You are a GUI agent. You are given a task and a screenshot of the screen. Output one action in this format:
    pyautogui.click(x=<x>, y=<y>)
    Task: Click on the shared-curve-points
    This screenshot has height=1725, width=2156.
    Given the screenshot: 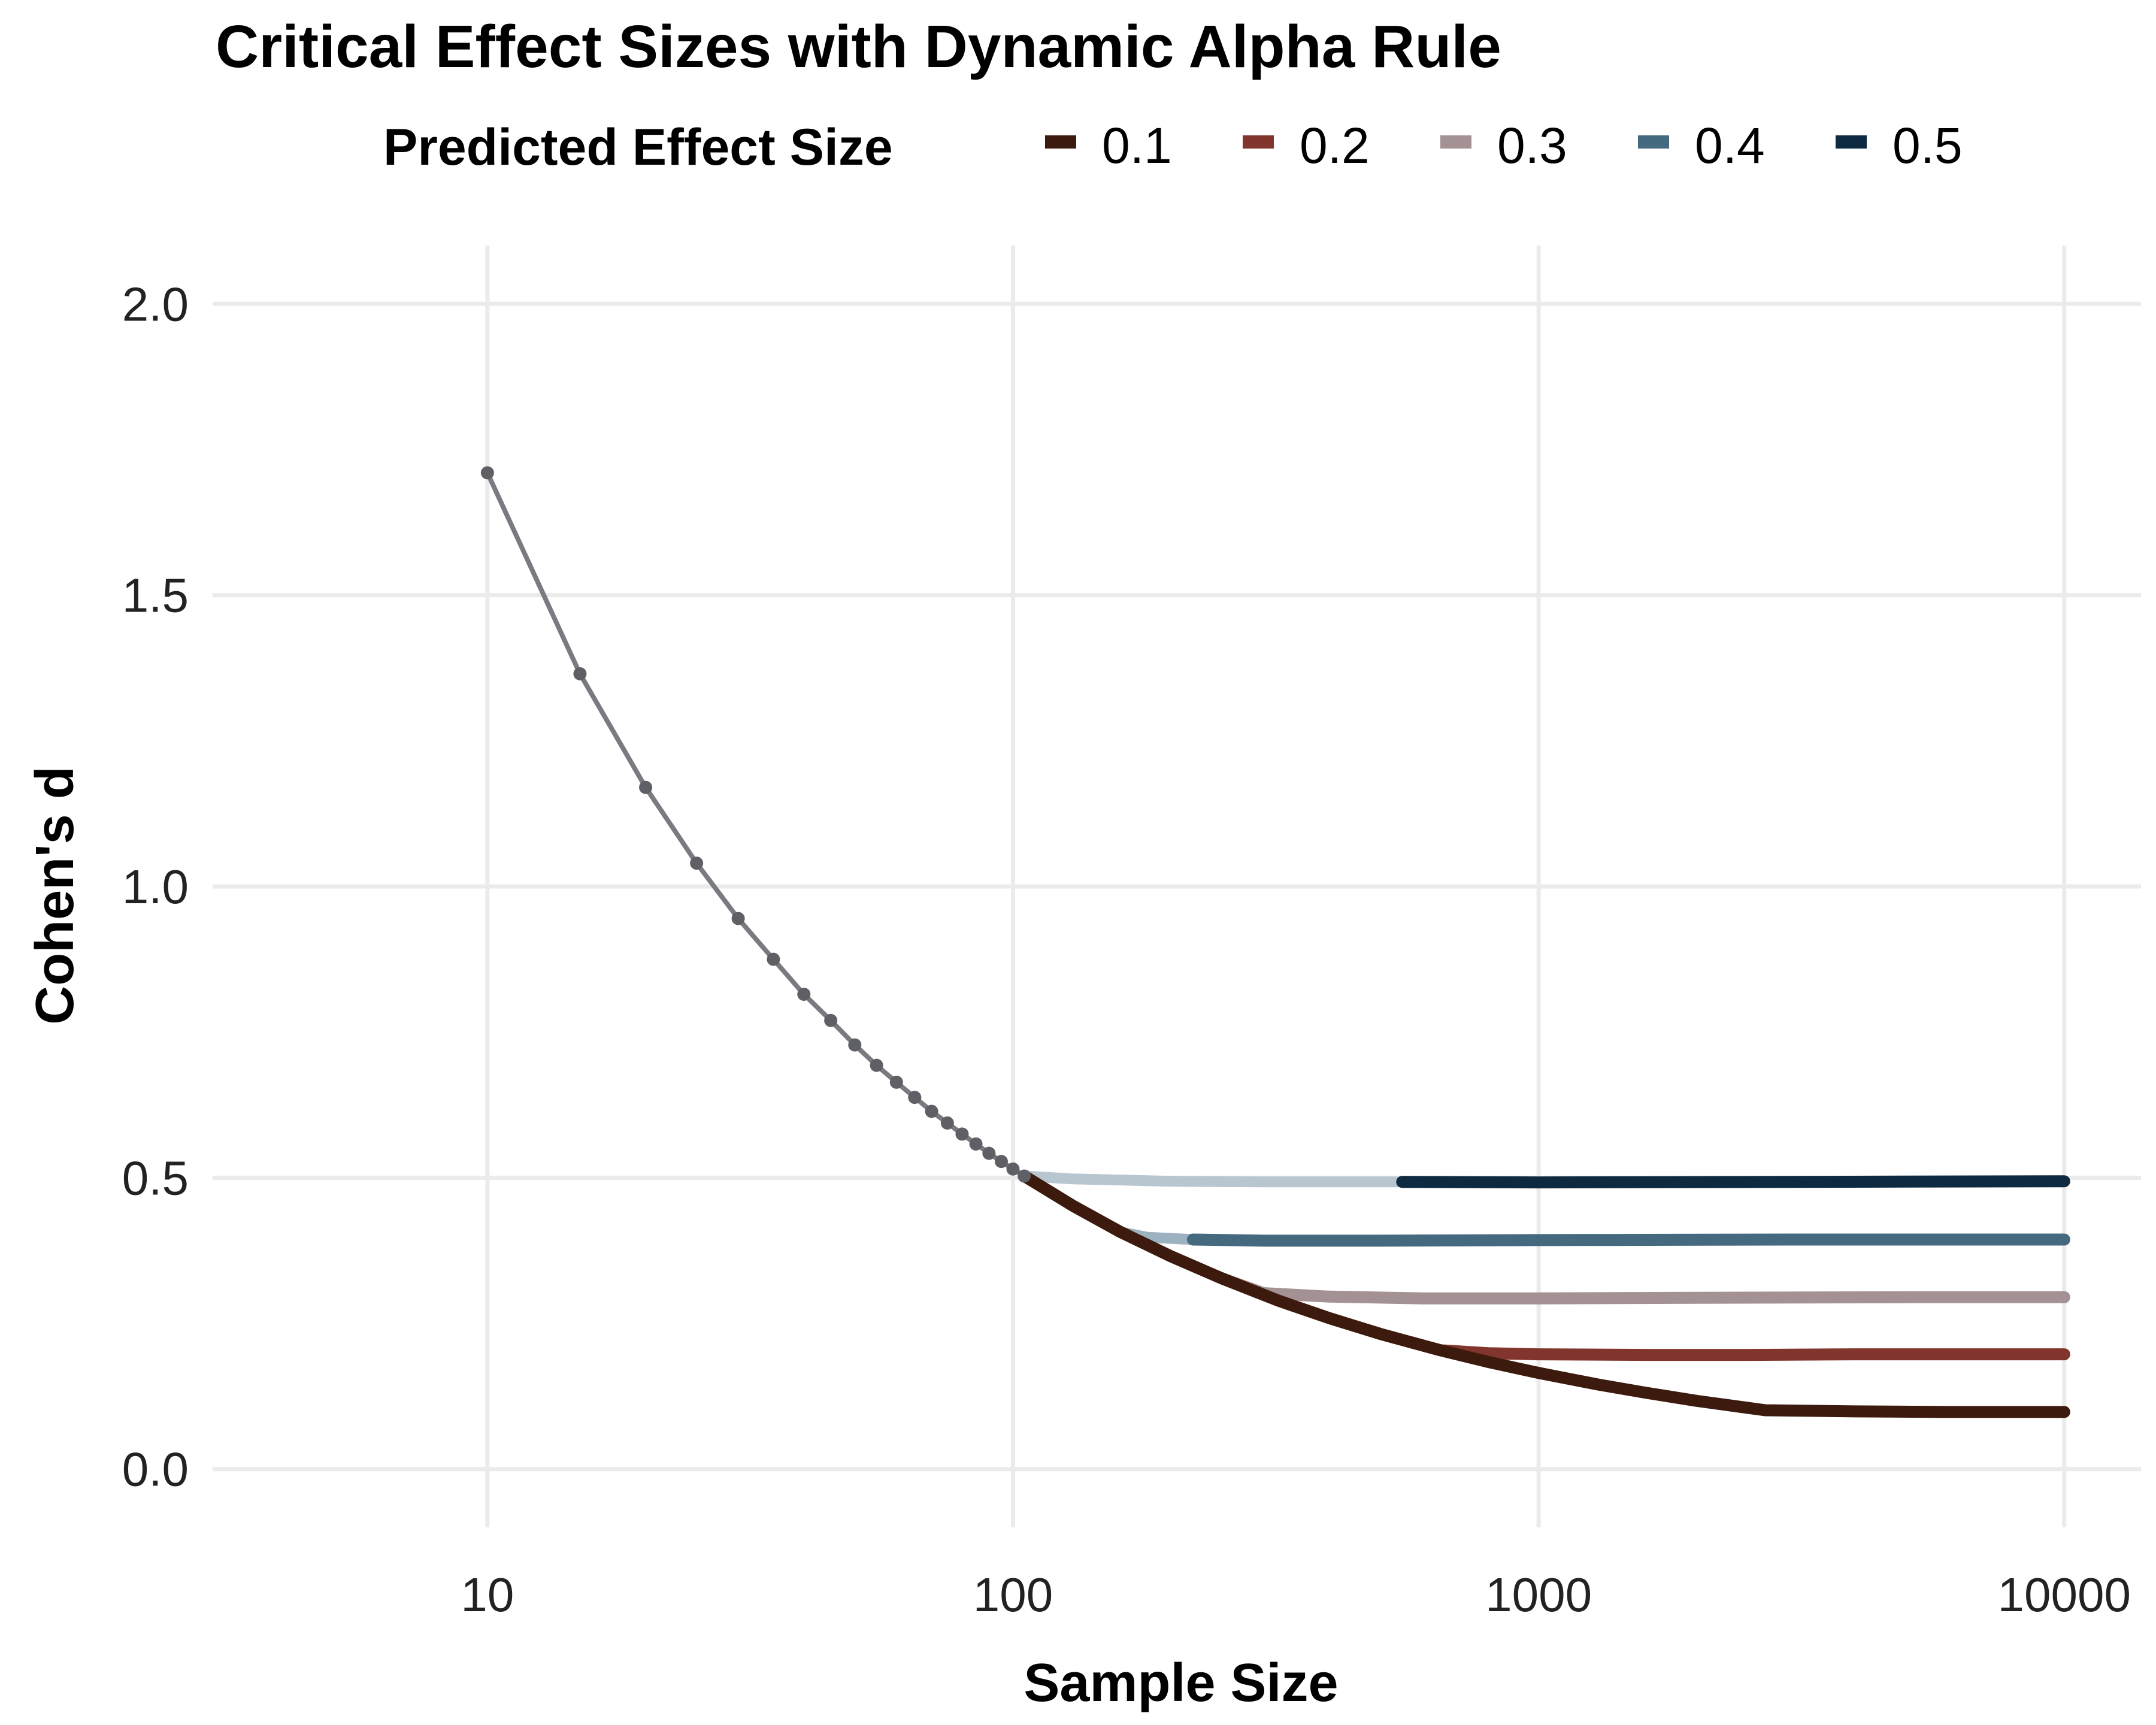 What is the action you would take?
    pyautogui.click(x=756, y=824)
    